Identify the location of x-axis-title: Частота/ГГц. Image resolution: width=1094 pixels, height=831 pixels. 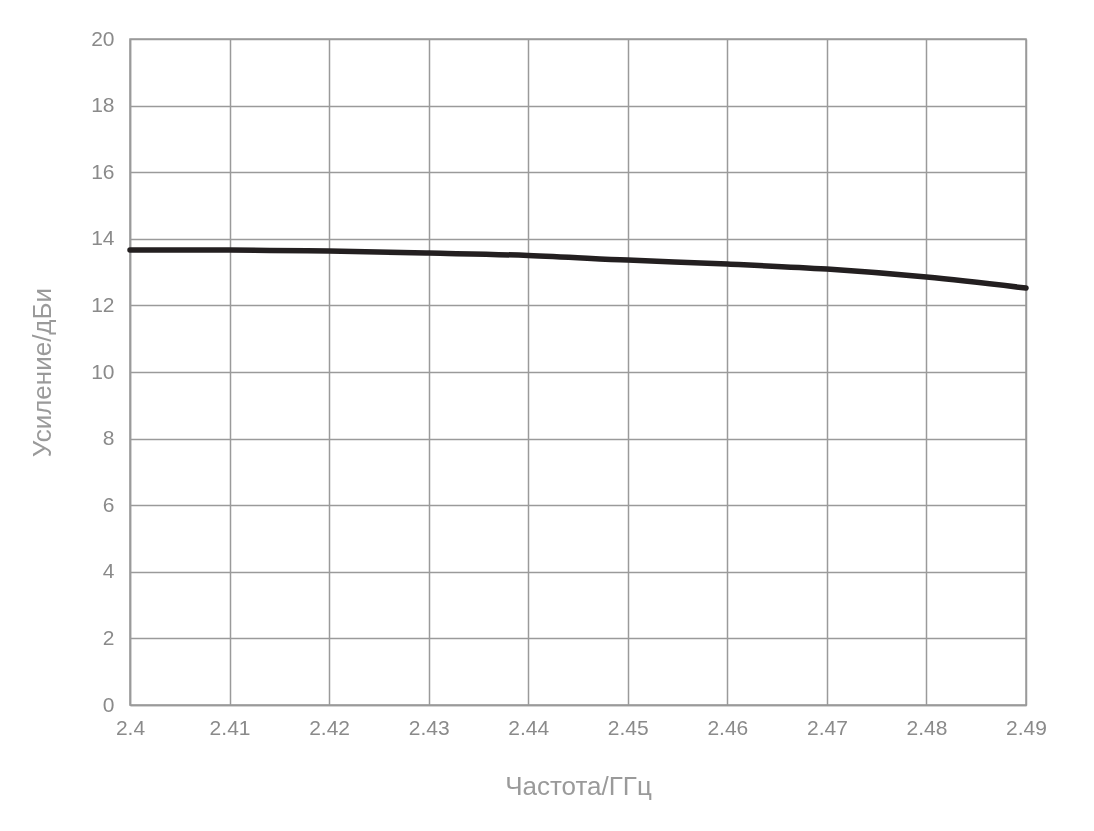
(578, 785).